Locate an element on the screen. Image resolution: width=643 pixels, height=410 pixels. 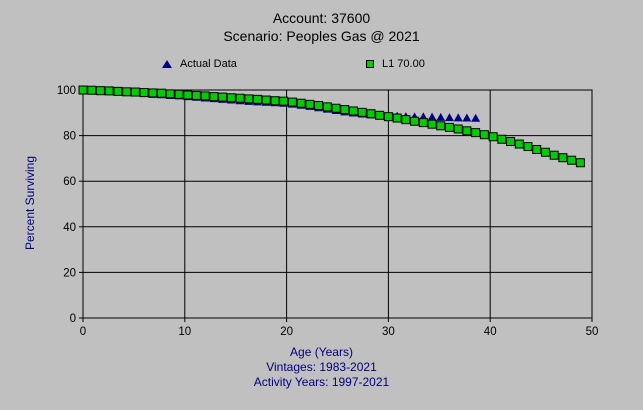
x-axis-title: Age (Years) is located at coordinates (321, 352).